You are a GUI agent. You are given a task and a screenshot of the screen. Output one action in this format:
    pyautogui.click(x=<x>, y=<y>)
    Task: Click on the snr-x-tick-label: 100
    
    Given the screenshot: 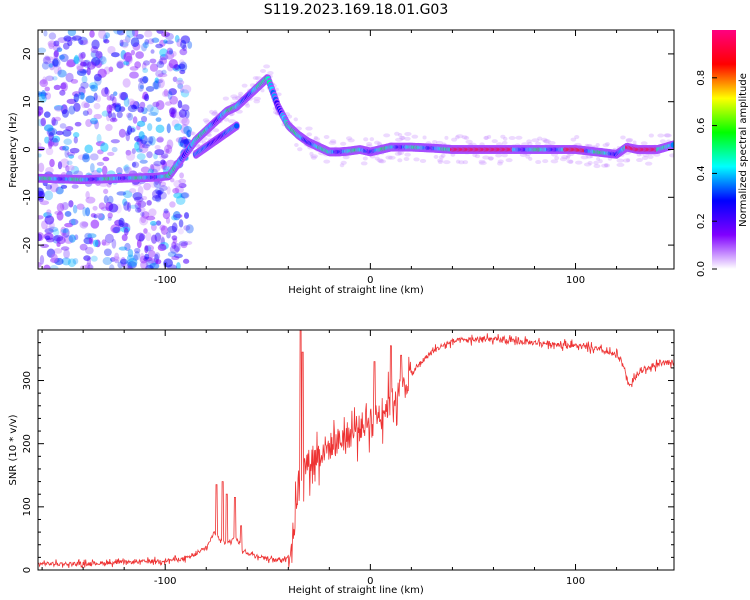 What is the action you would take?
    pyautogui.click(x=575, y=581)
    